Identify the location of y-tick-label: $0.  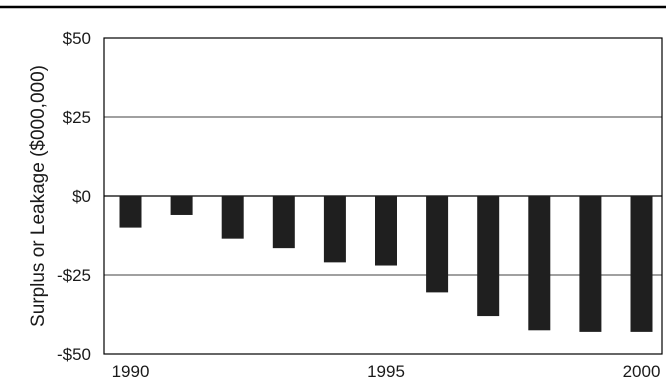
(81, 196).